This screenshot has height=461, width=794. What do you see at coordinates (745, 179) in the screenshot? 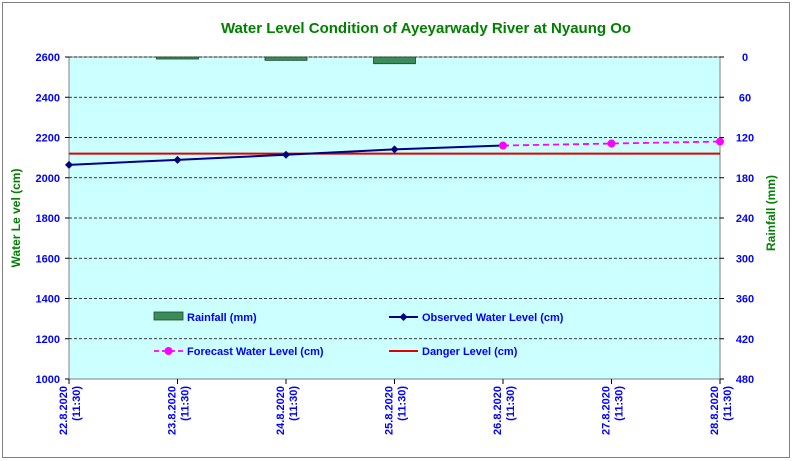
I see `y2-tick-label: 180` at bounding box center [745, 179].